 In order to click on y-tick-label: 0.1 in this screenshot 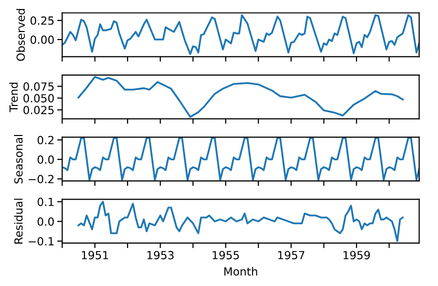, I will do `click(46, 202)`.